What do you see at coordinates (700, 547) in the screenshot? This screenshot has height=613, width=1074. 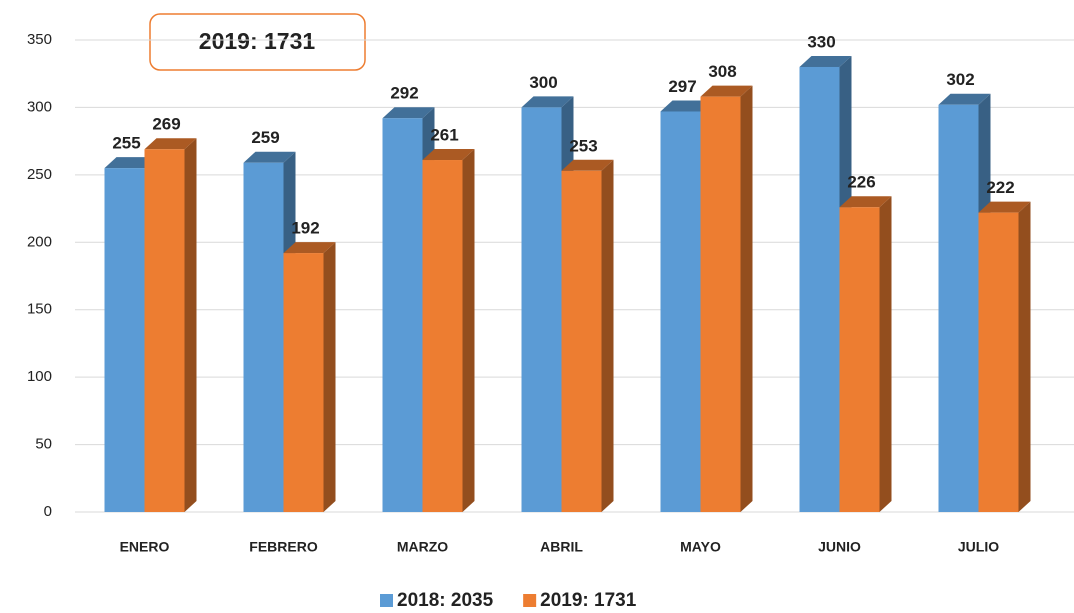 I see `x-tick-label: MAYO` at bounding box center [700, 547].